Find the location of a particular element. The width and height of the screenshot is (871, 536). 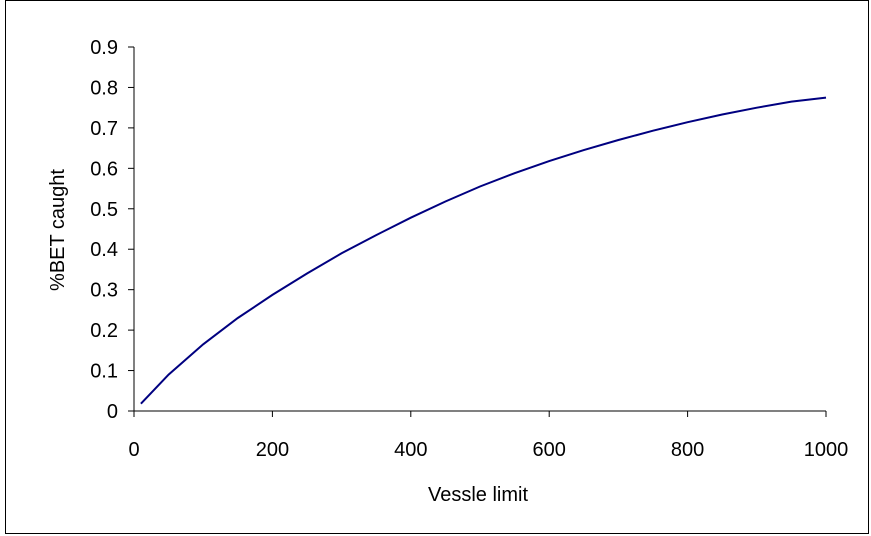

x-tick-label: 600 is located at coordinates (549, 450).